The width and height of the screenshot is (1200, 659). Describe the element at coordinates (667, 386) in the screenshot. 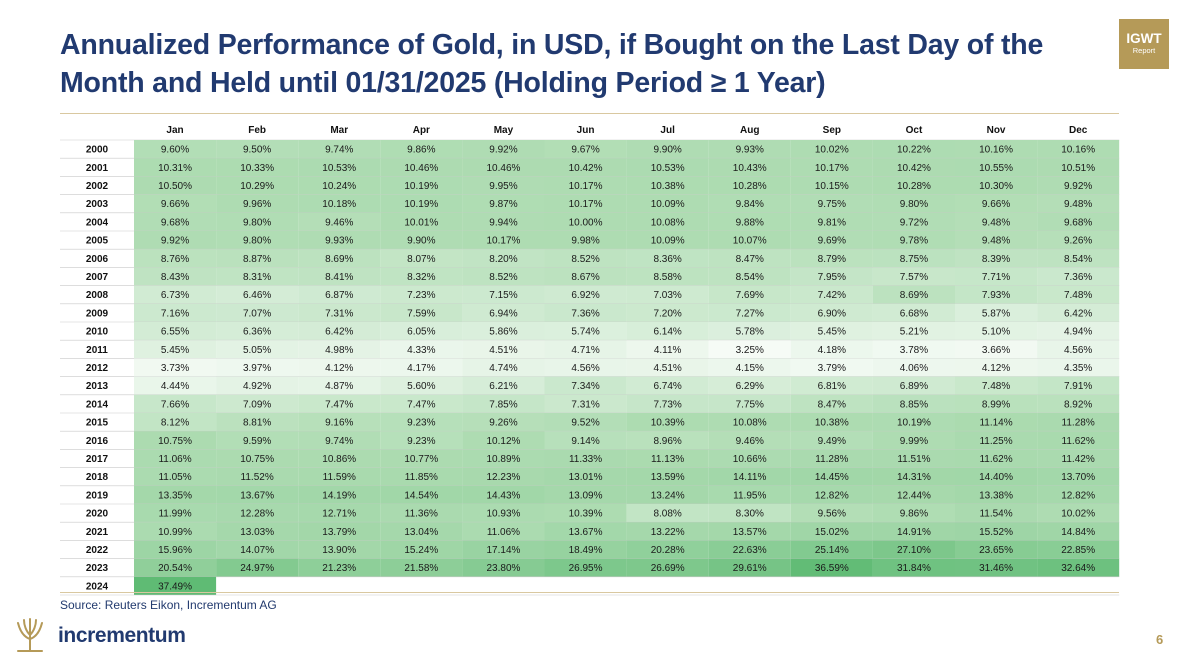

I see `heatmap-cell-value: 6.74%` at that location.